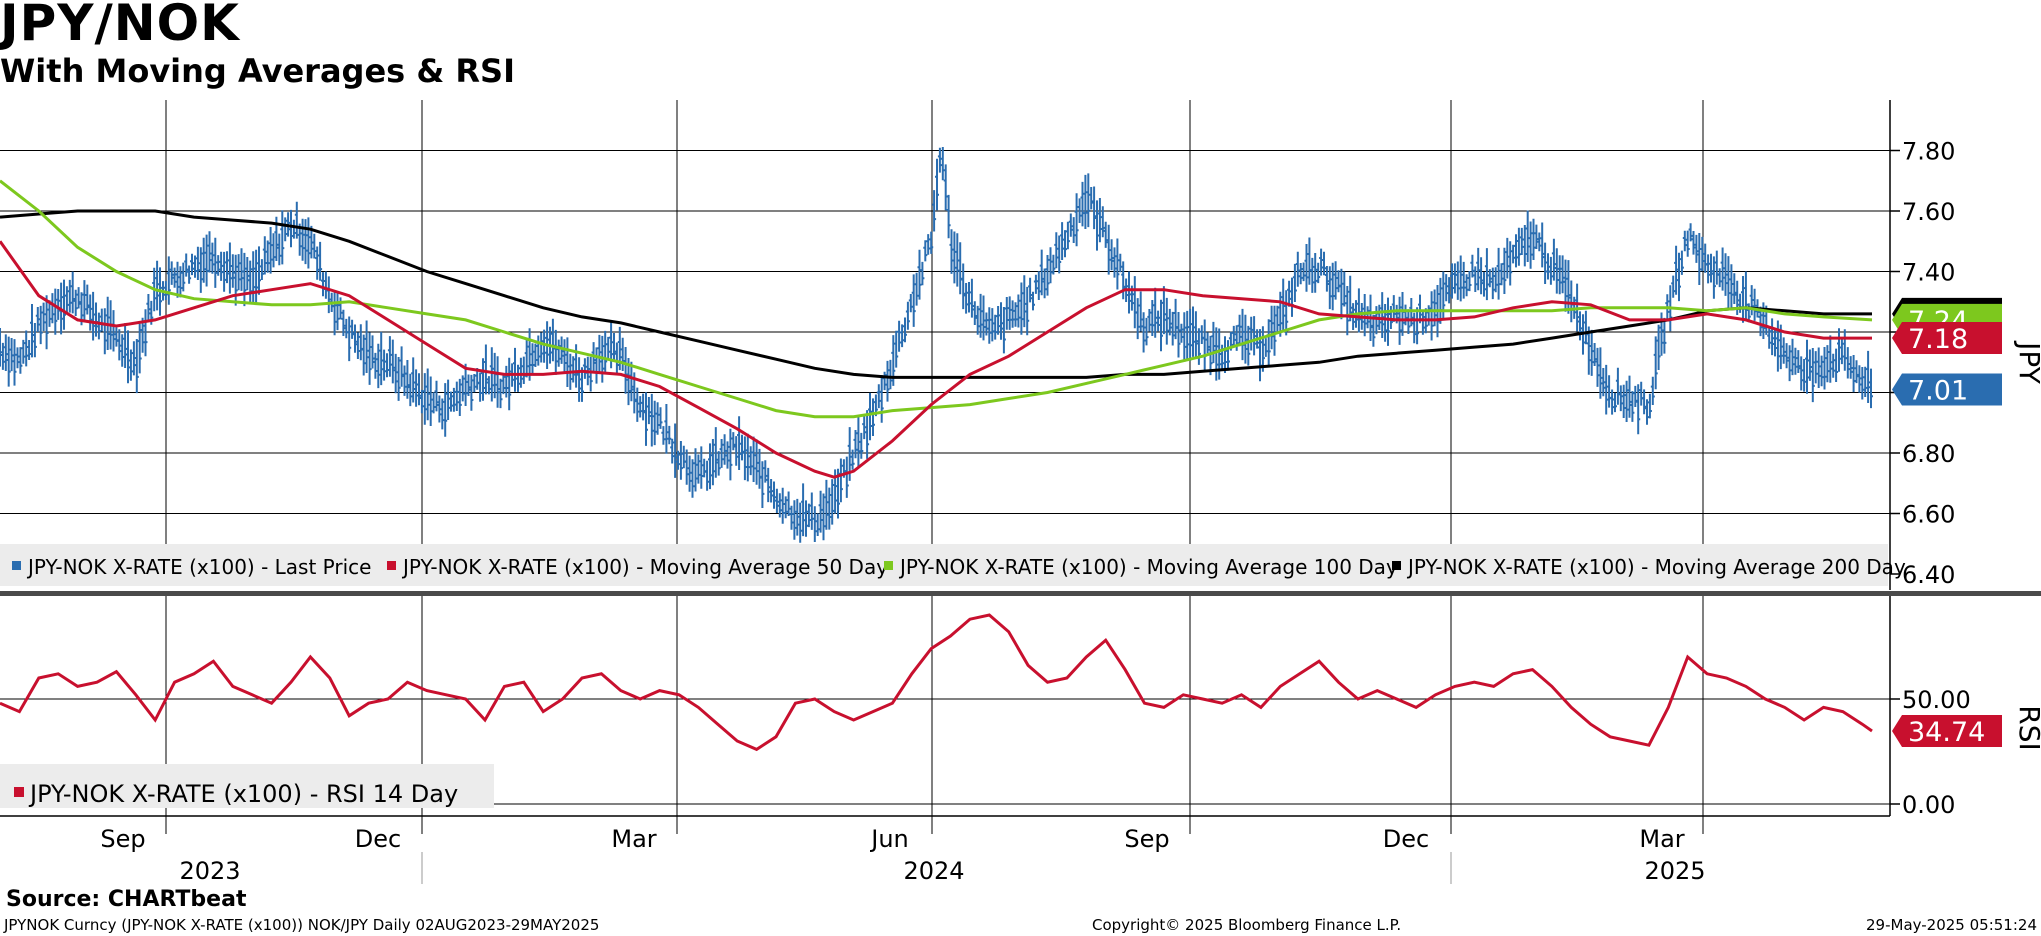 The height and width of the screenshot is (936, 2041). What do you see at coordinates (1928, 575) in the screenshot?
I see `y-tick-label: 6.40` at bounding box center [1928, 575].